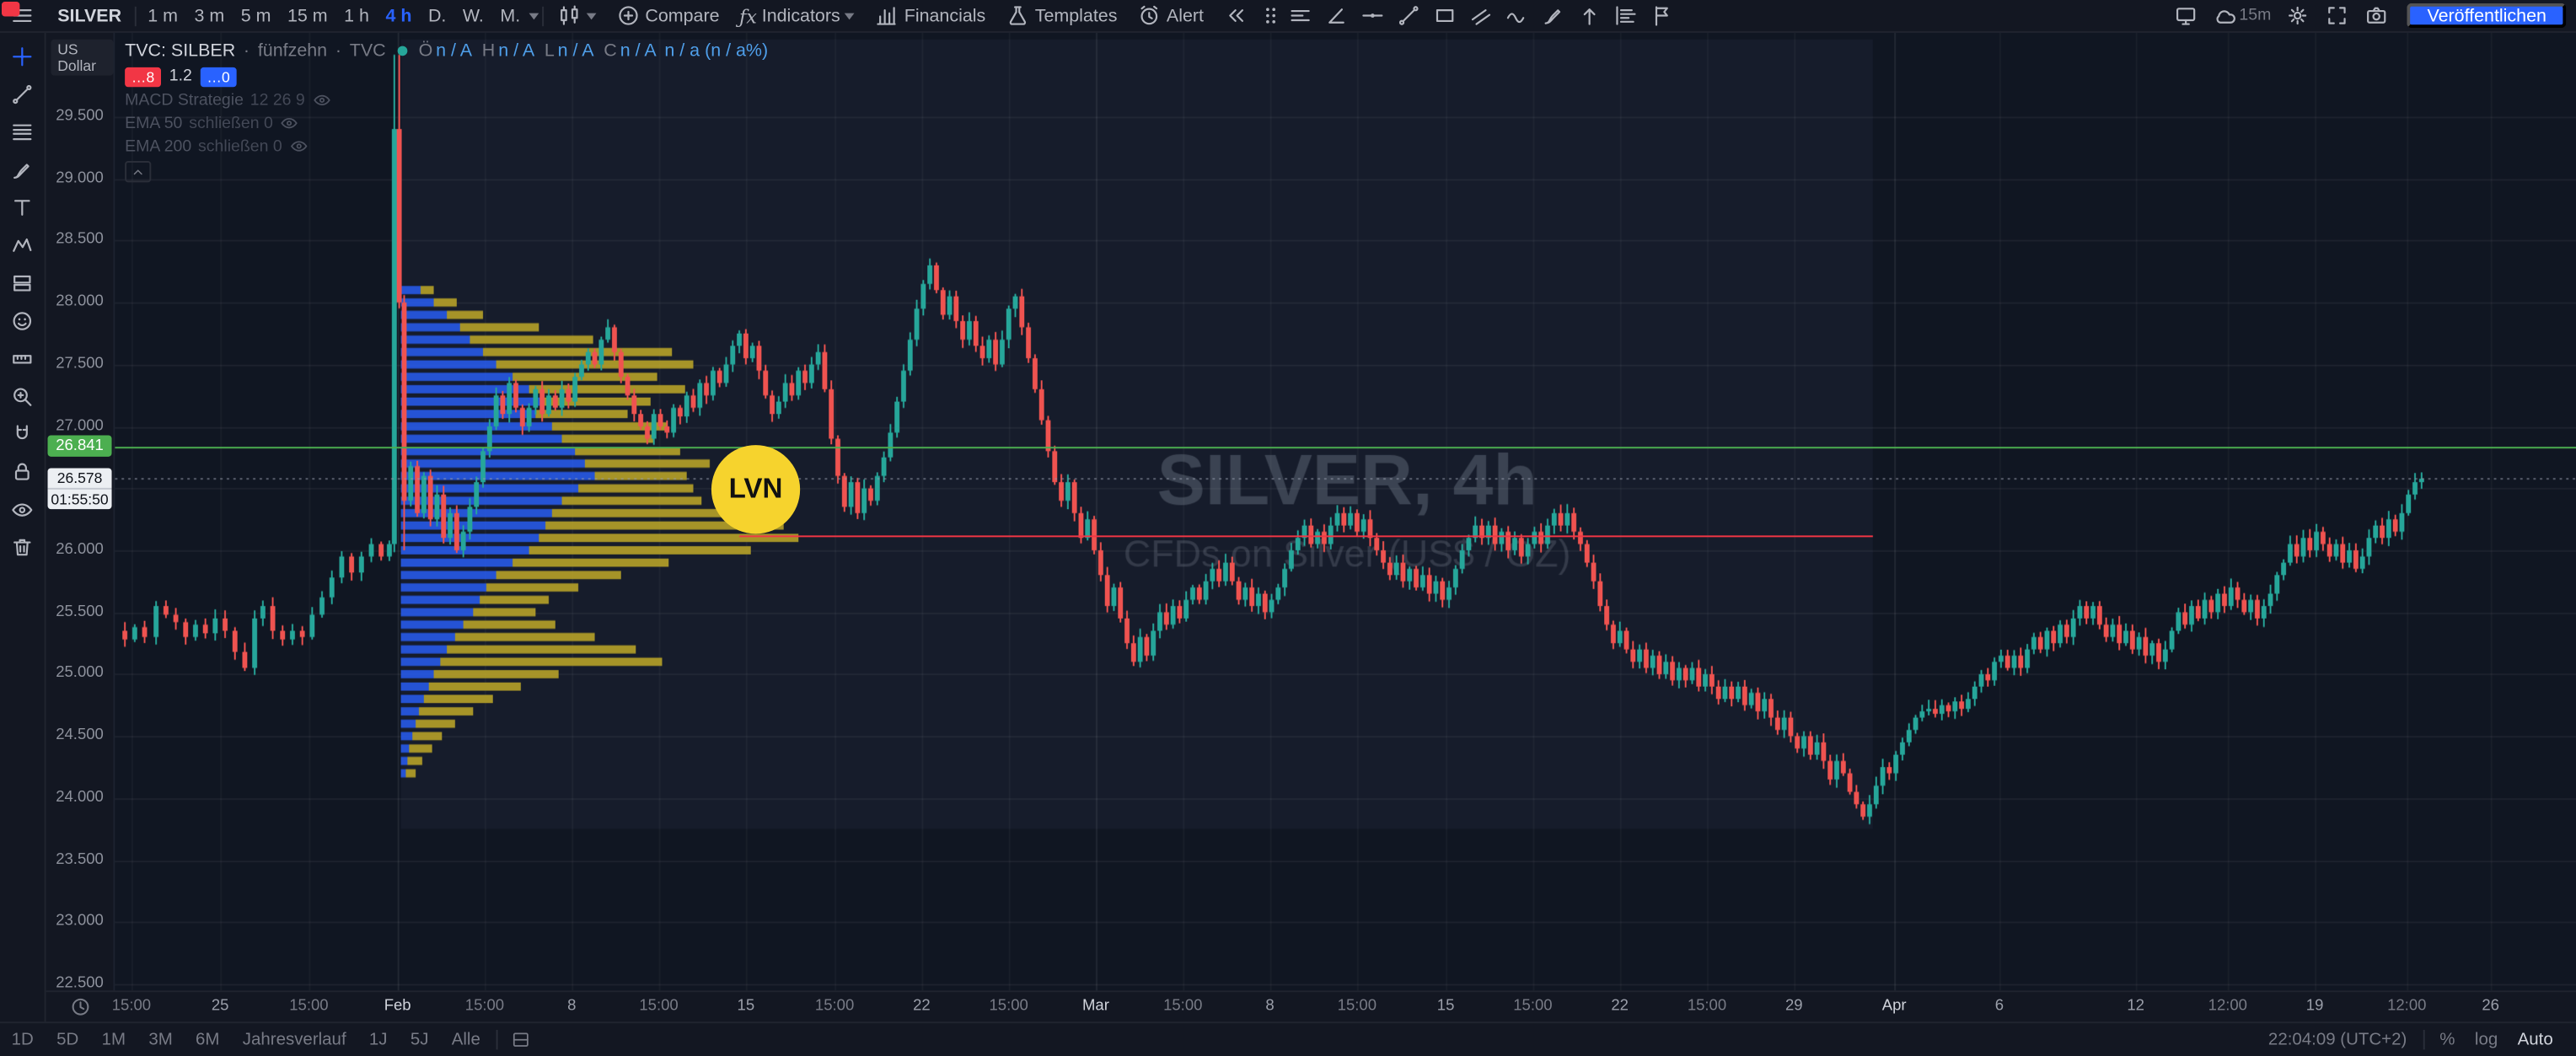 This screenshot has height=1056, width=2576. Describe the element at coordinates (209, 15) in the screenshot. I see `timeframe-3m: 3 m` at that location.